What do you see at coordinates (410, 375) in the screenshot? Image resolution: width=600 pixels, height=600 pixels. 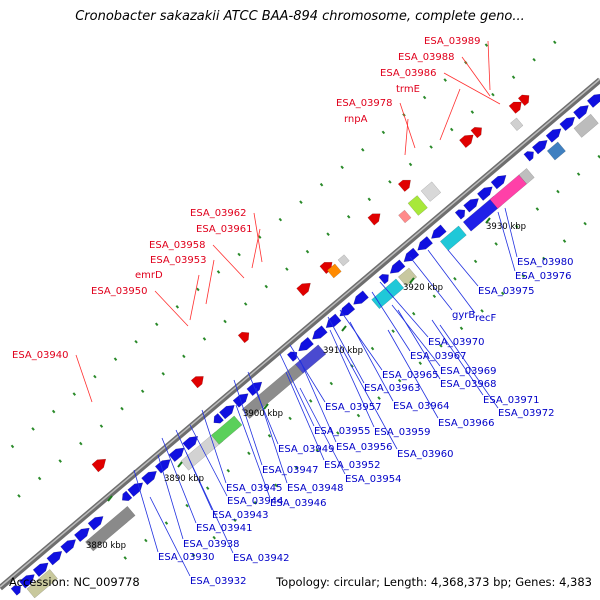 I see `bottom-gene-label: ESA_03965` at bounding box center [410, 375].